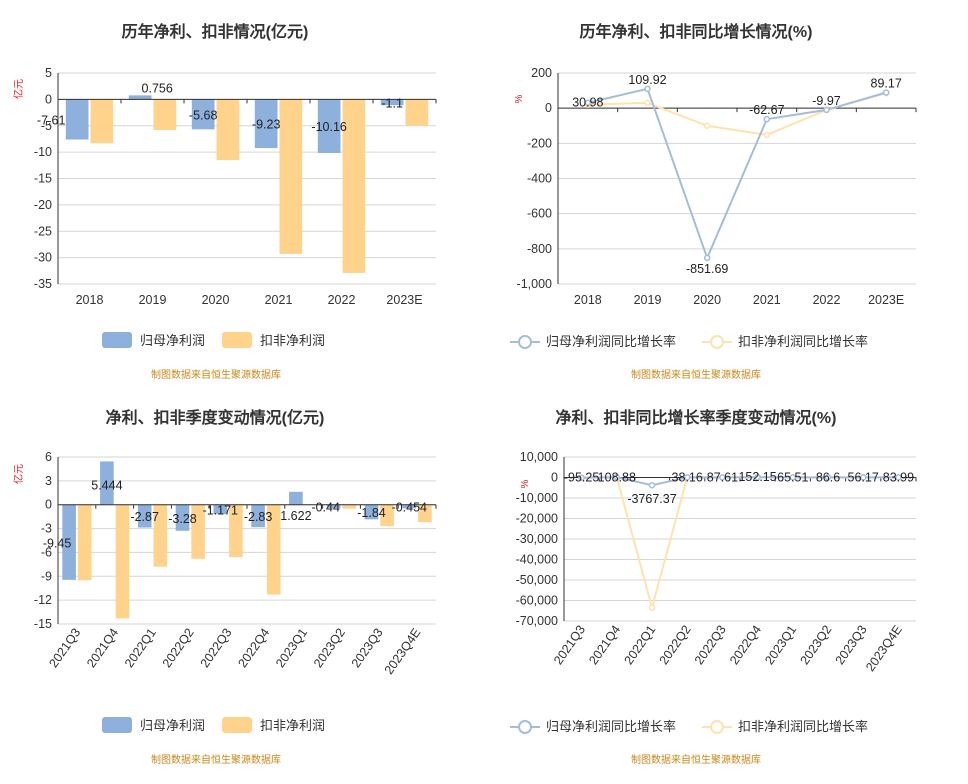 The image size is (968, 784). What do you see at coordinates (539, 179) in the screenshot?
I see `y-tick-label: -400` at bounding box center [539, 179].